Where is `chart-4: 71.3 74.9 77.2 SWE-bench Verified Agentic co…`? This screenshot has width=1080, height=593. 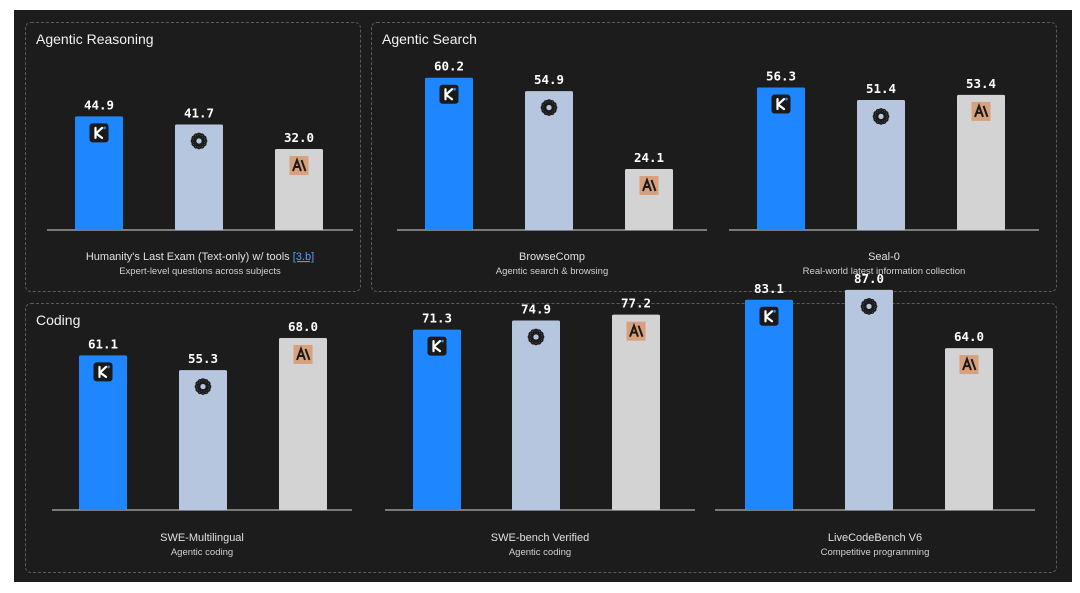 chart-4: 71.3 74.9 77.2 SWE-bench Verified Agentic co… is located at coordinates (540, 427).